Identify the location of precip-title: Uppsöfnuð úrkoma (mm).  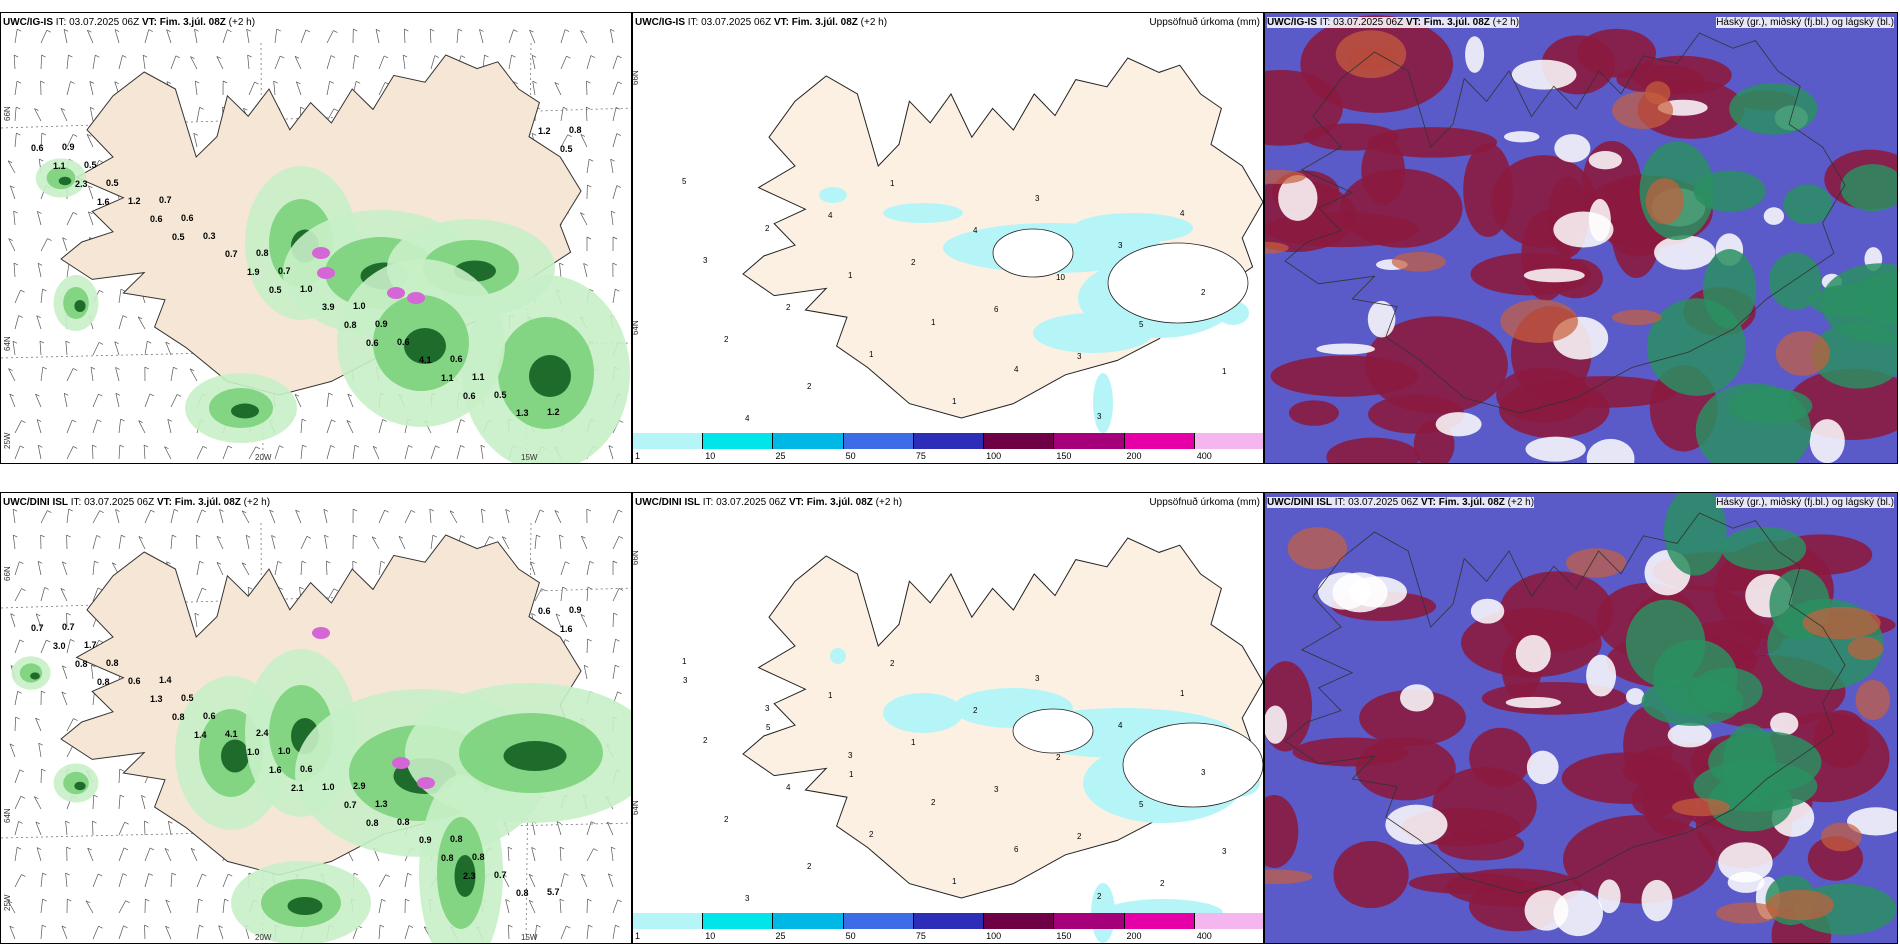
(1204, 502).